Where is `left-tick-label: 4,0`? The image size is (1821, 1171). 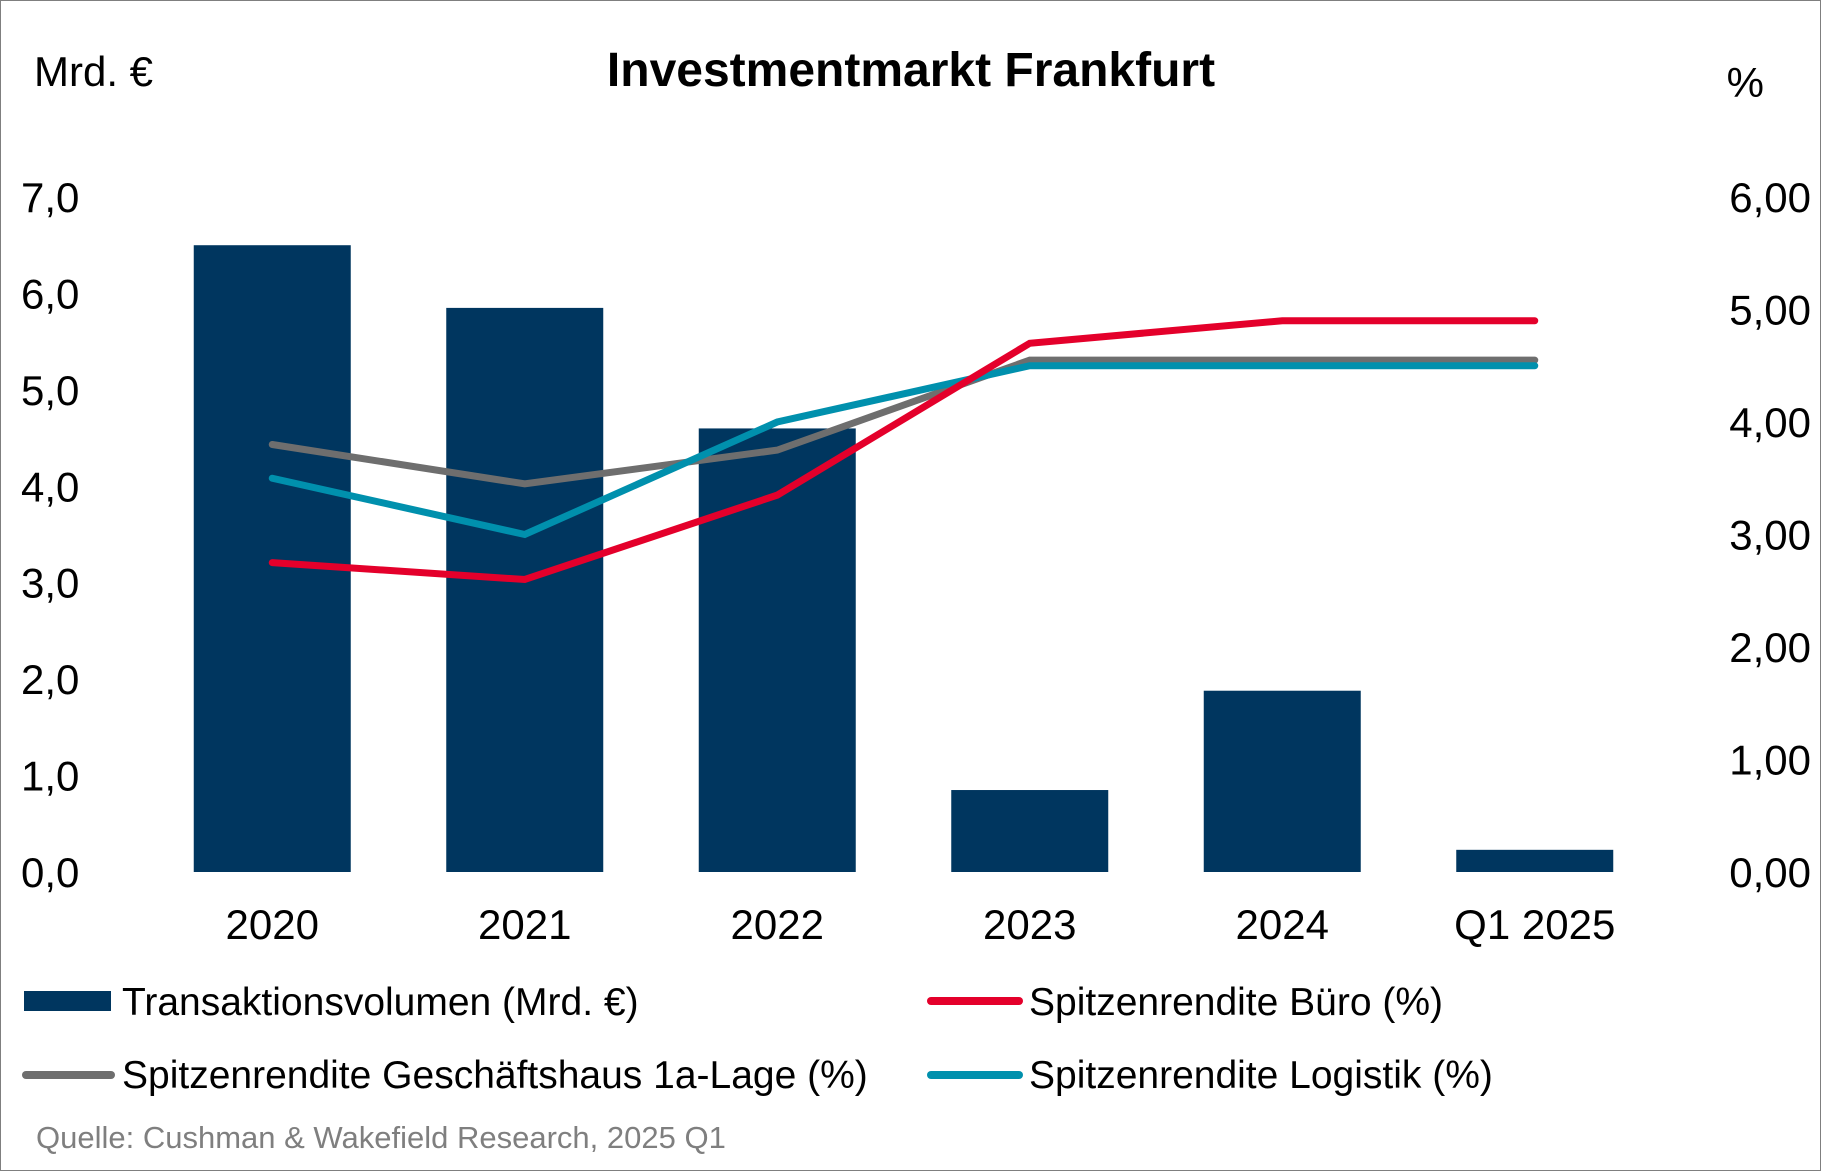
left-tick-label: 4,0 is located at coordinates (50, 486).